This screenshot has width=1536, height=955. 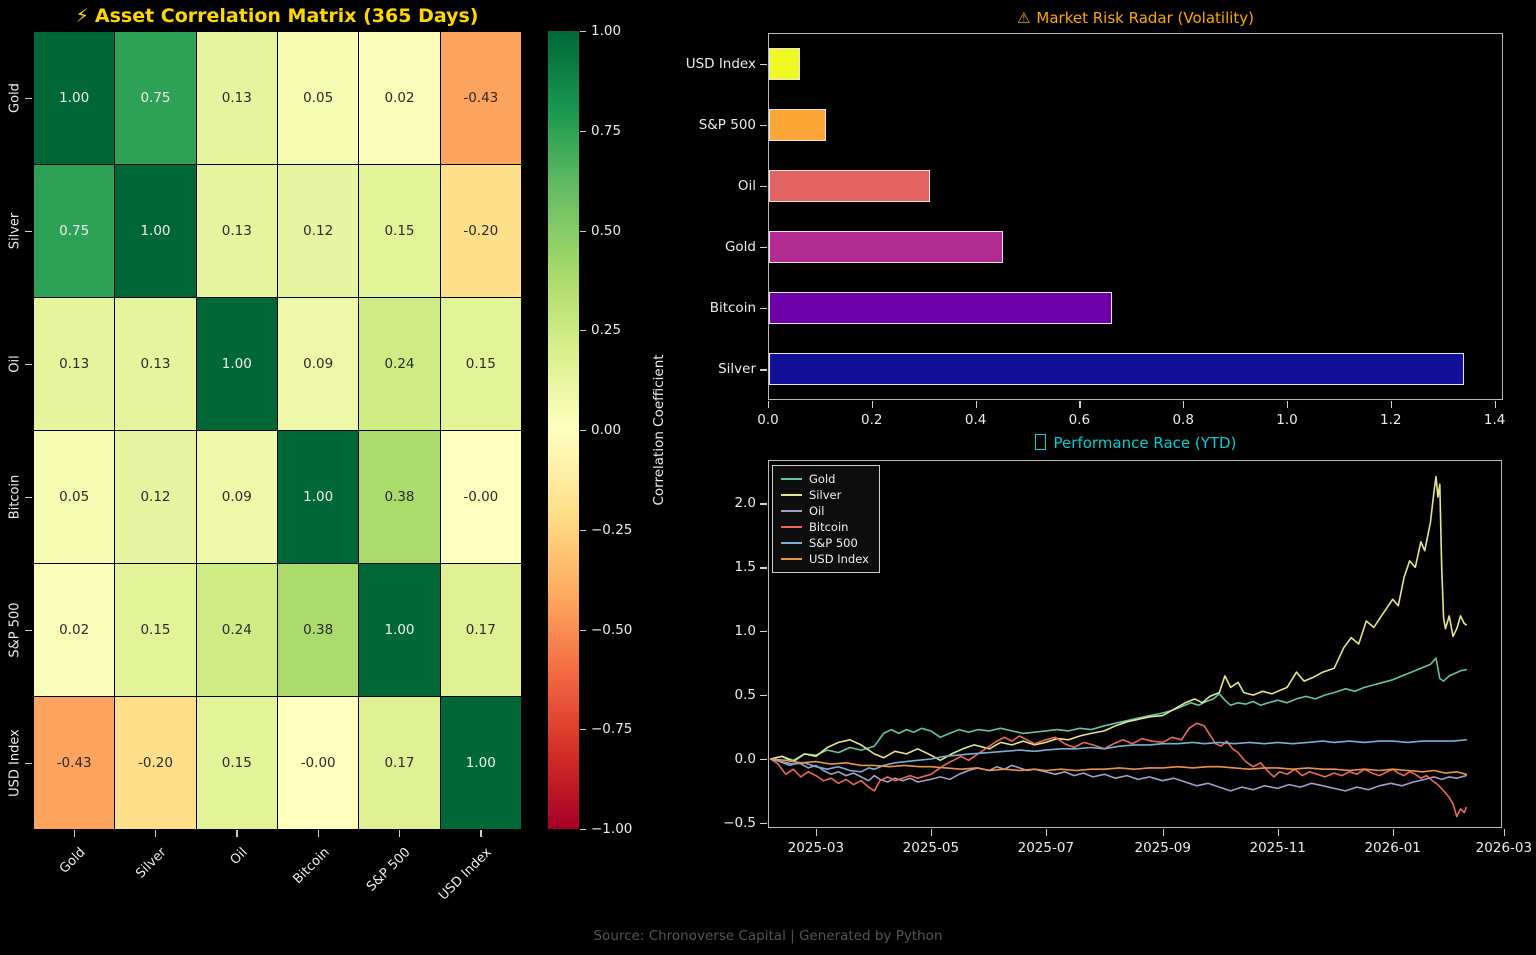 I want to click on bar-chart-title-text: Market Risk Radar (Volatility), so click(x=1145, y=18).